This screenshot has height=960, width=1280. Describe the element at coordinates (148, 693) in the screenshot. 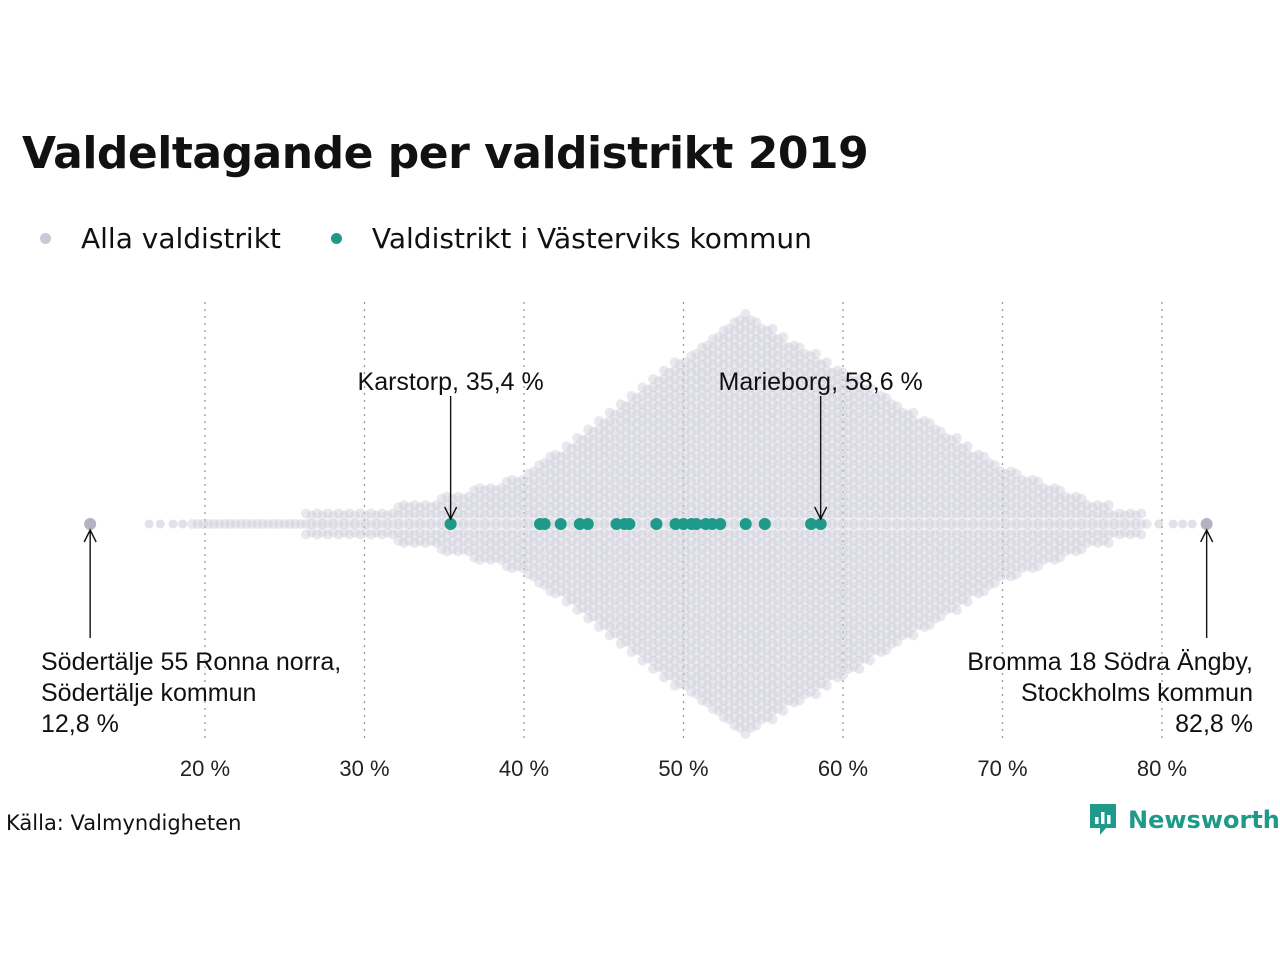

I see `annotation-label-line: Södertälje kommun` at that location.